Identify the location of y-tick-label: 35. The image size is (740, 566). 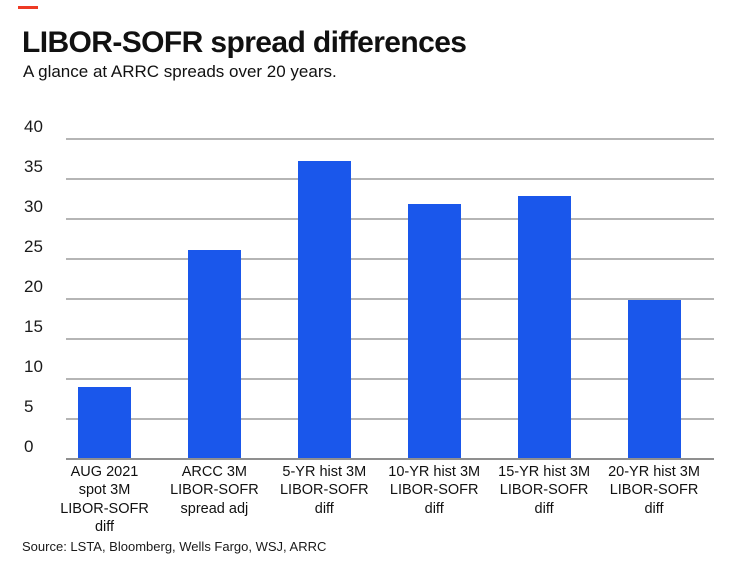
(33, 166).